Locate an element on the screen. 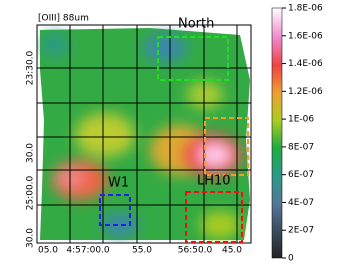 The width and height of the screenshot is (350, 264). colorbar-tick-label: 2E-07 is located at coordinates (301, 231).